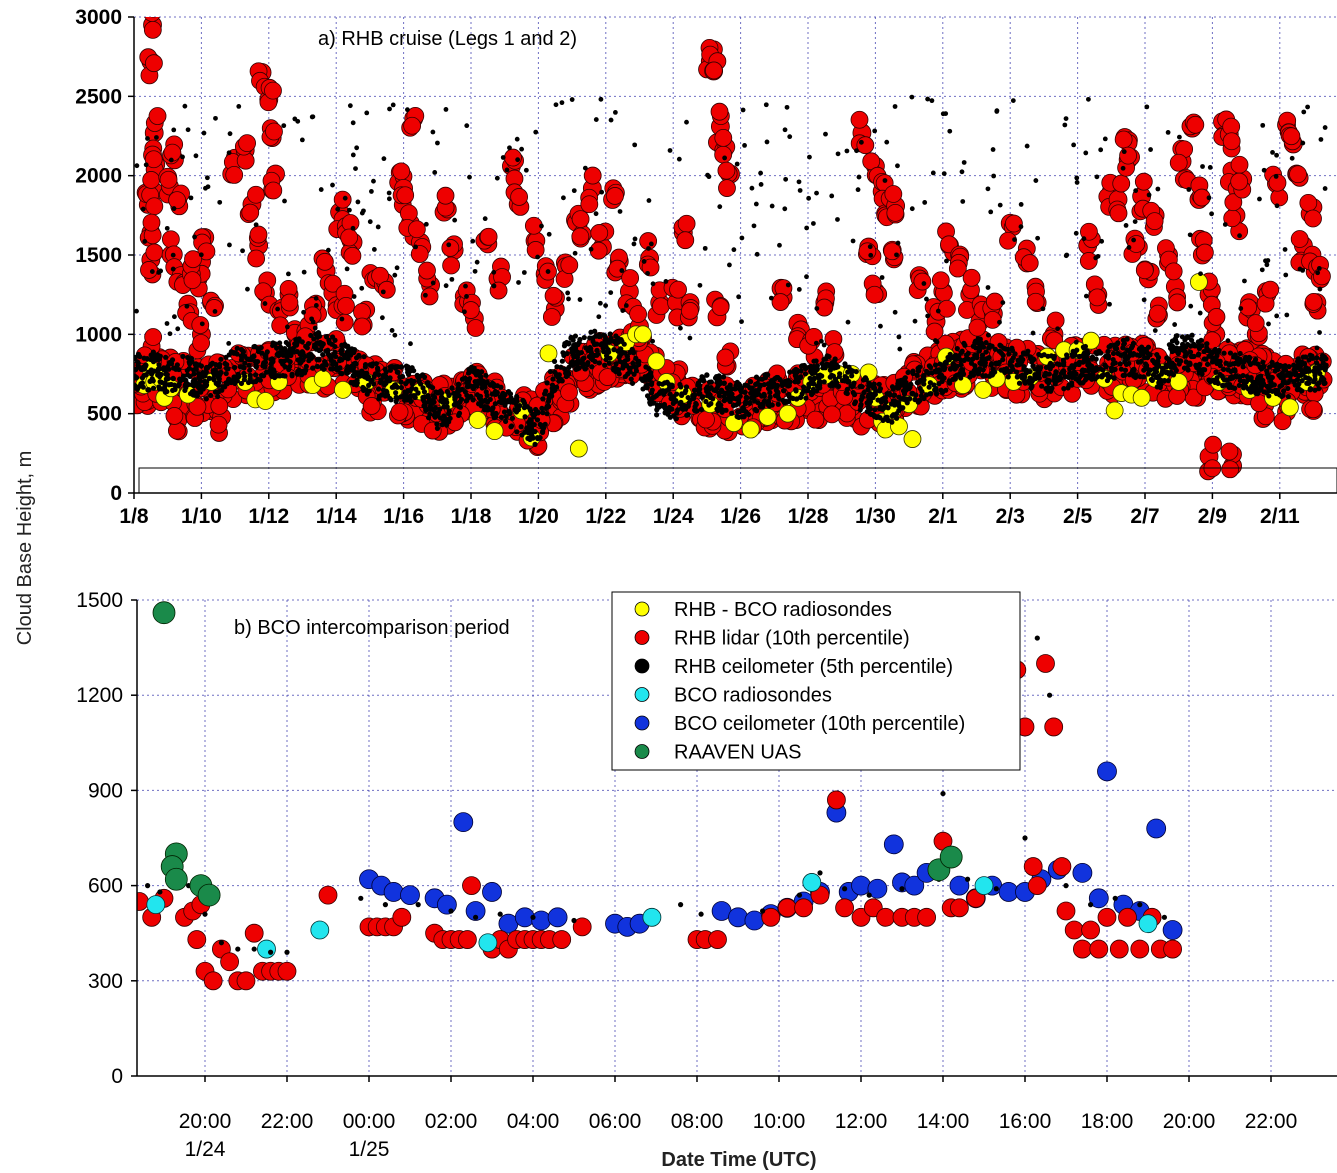 This screenshot has height=1173, width=1337. Describe the element at coordinates (105, 790) in the screenshot. I see `b-ytick-label: 900` at that location.